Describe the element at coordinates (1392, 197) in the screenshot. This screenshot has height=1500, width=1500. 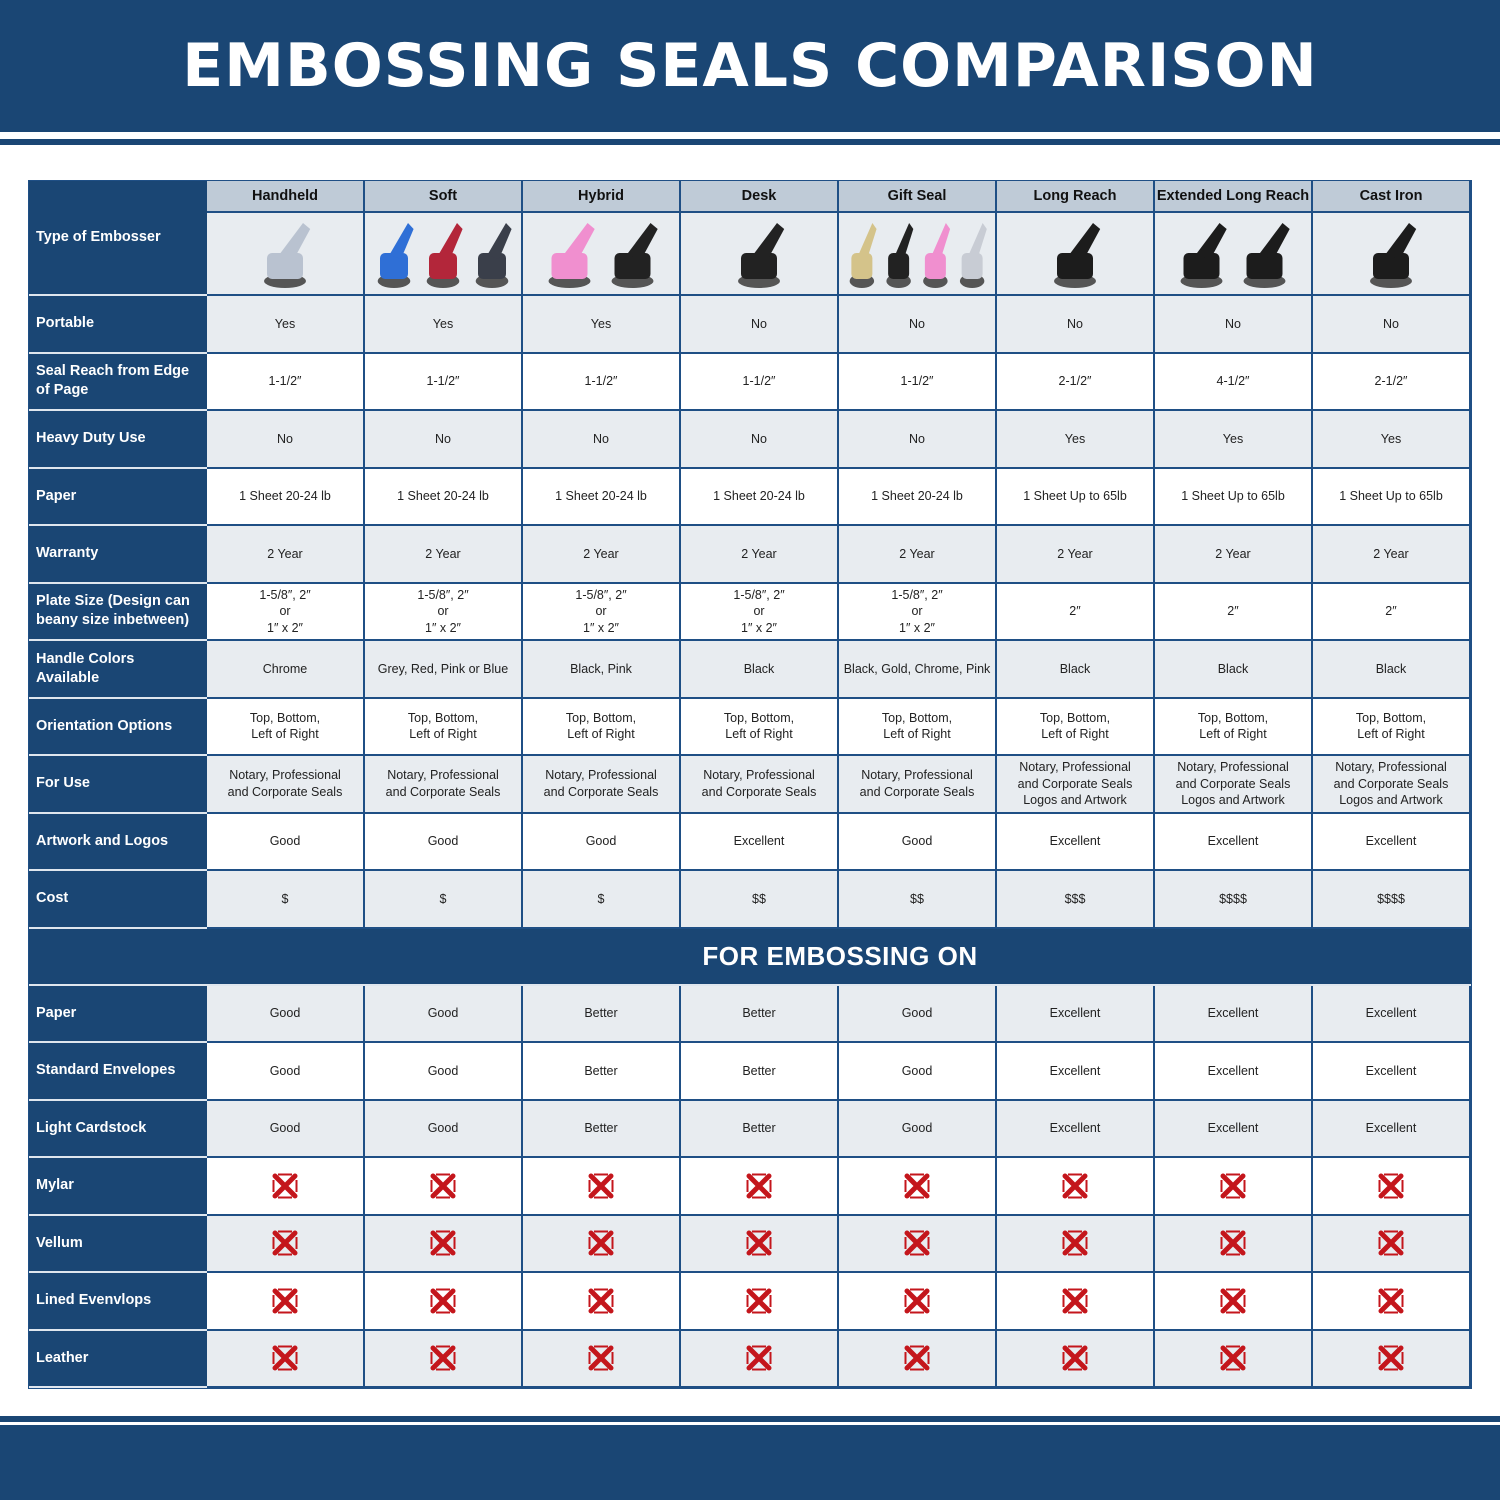
I see `column-header: Cast Iron` at that location.